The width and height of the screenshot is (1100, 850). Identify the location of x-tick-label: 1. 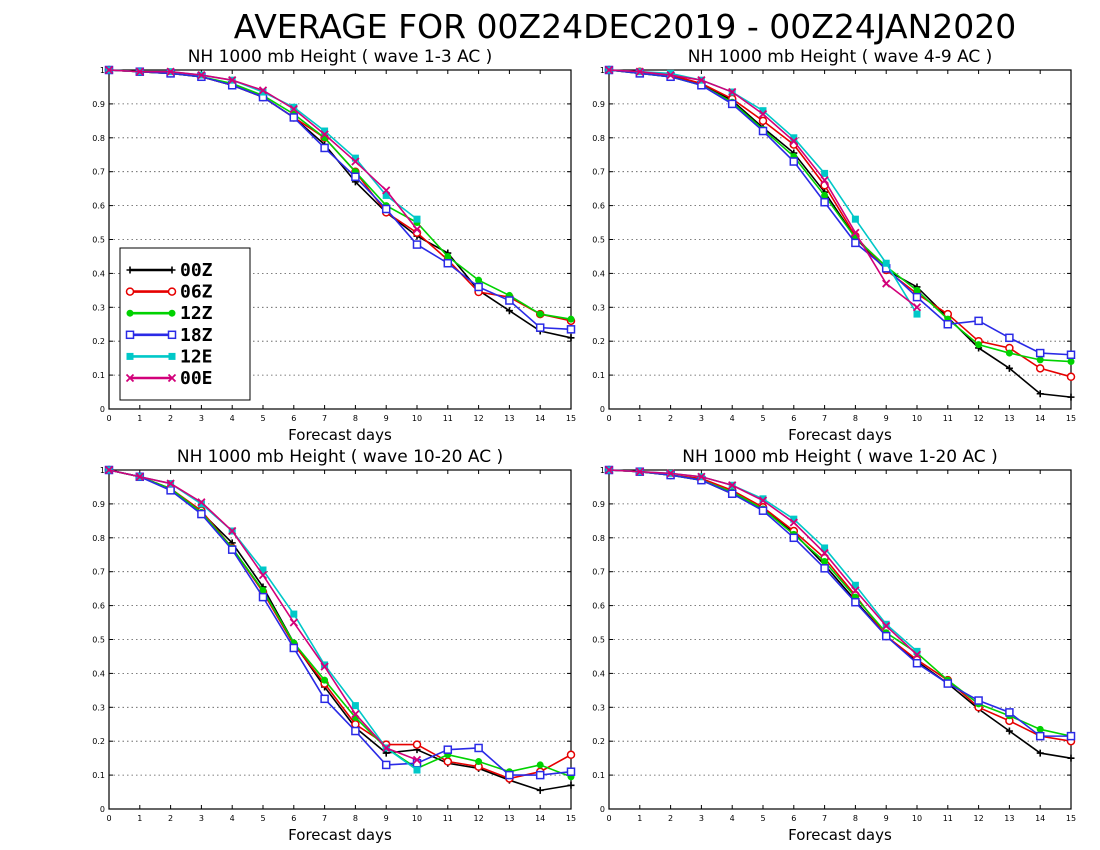
(639, 418).